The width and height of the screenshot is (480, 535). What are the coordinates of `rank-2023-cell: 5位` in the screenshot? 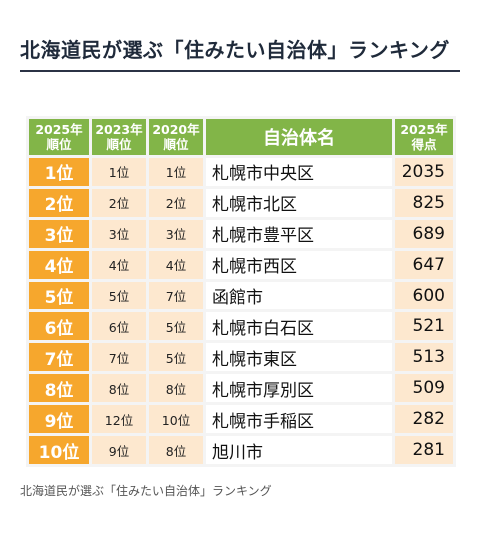 It's located at (119, 295).